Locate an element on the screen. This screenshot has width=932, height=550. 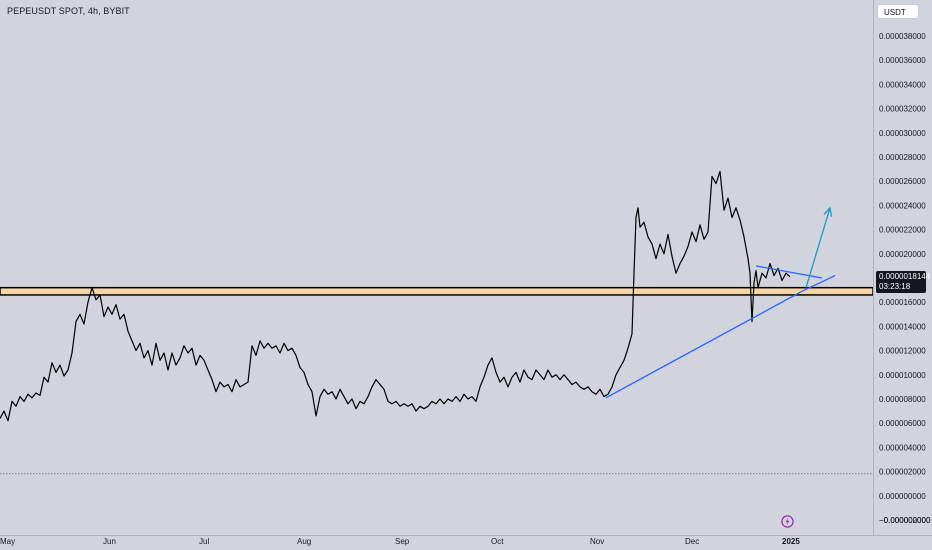
tradingview-logo-icon is located at coordinates (787, 521).